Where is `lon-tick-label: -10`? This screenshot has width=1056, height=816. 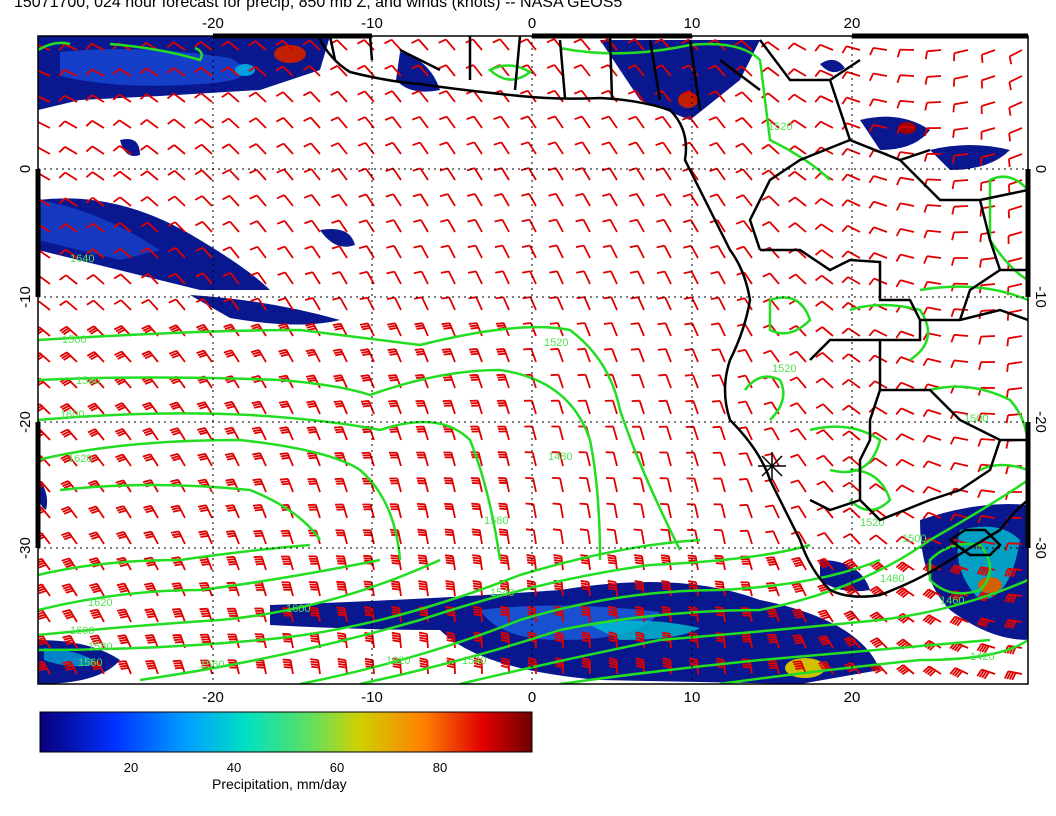 lon-tick-label: -10 is located at coordinates (372, 23).